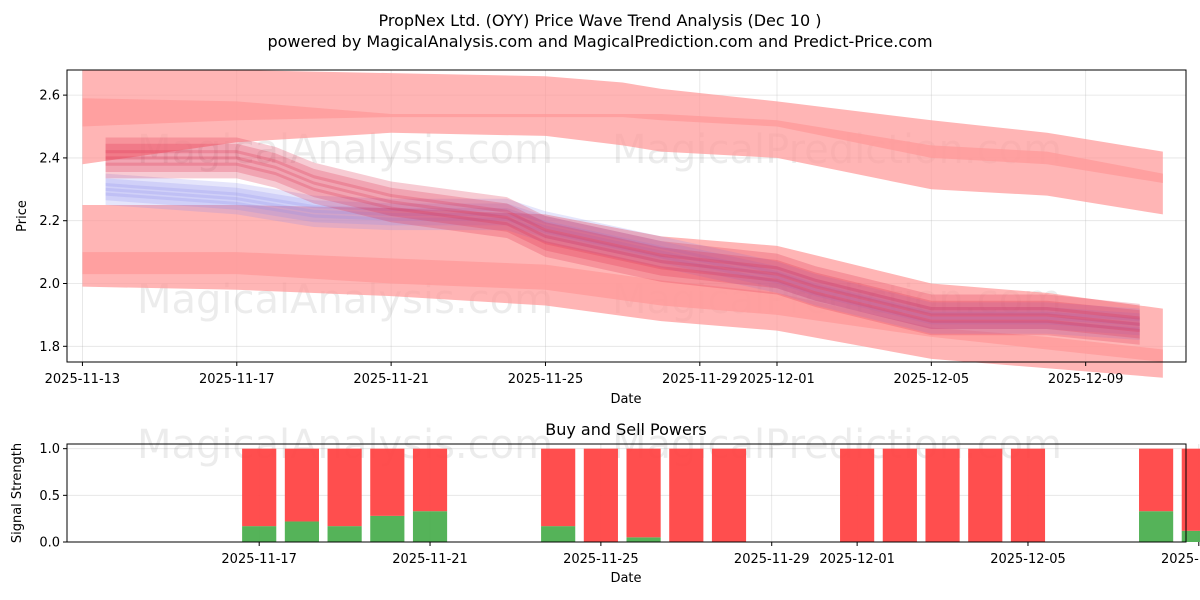 The width and height of the screenshot is (1200, 600). I want to click on power-y-tick-label: 0.5, so click(49, 496).